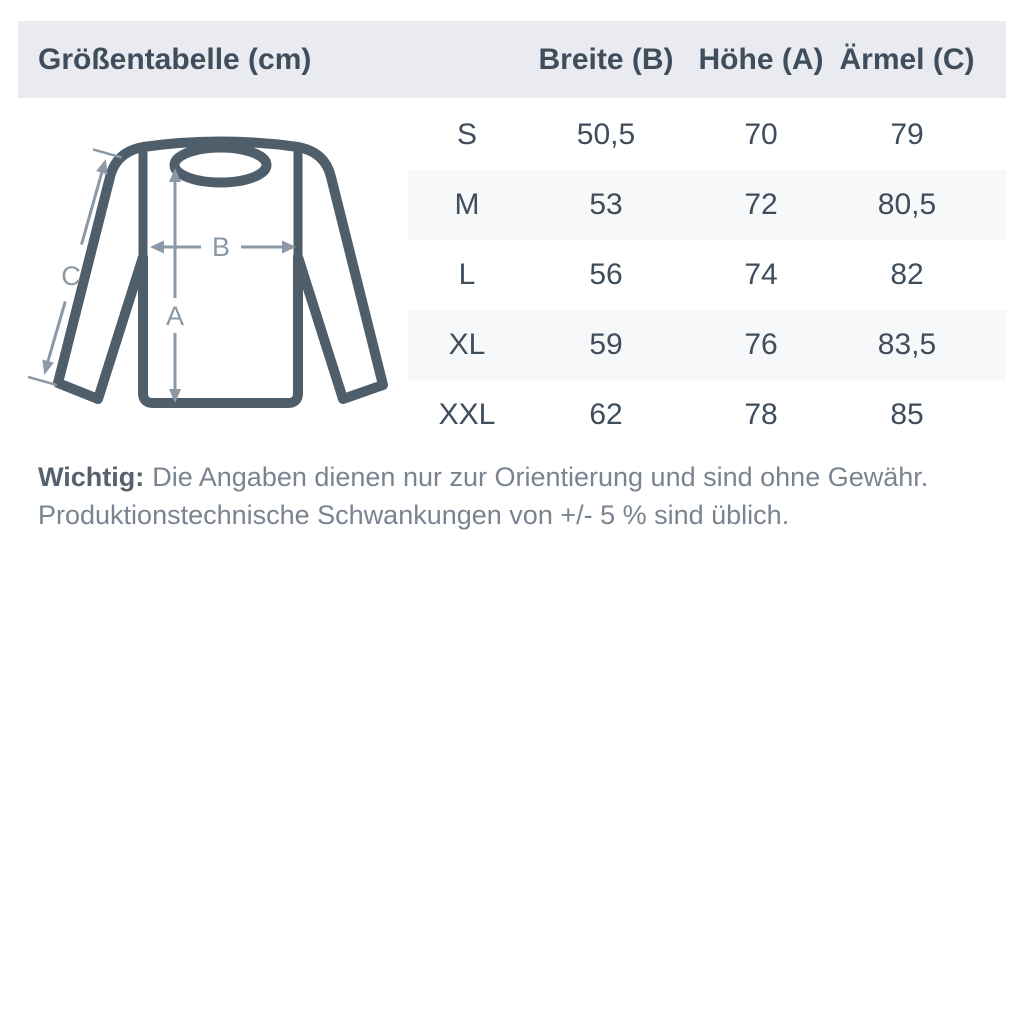  I want to click on breite-cell: 53, so click(606, 204).